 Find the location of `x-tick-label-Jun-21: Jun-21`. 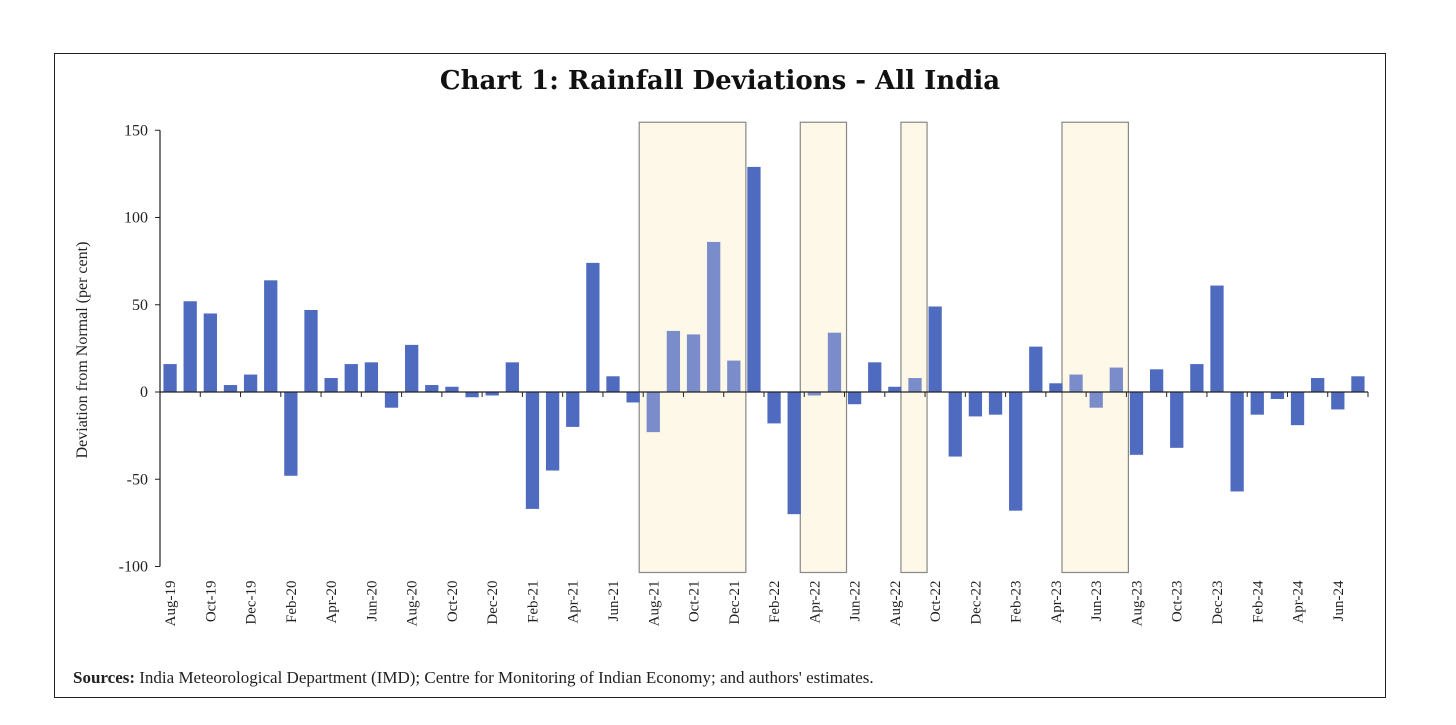

x-tick-label-Jun-21: Jun-21 is located at coordinates (614, 601).